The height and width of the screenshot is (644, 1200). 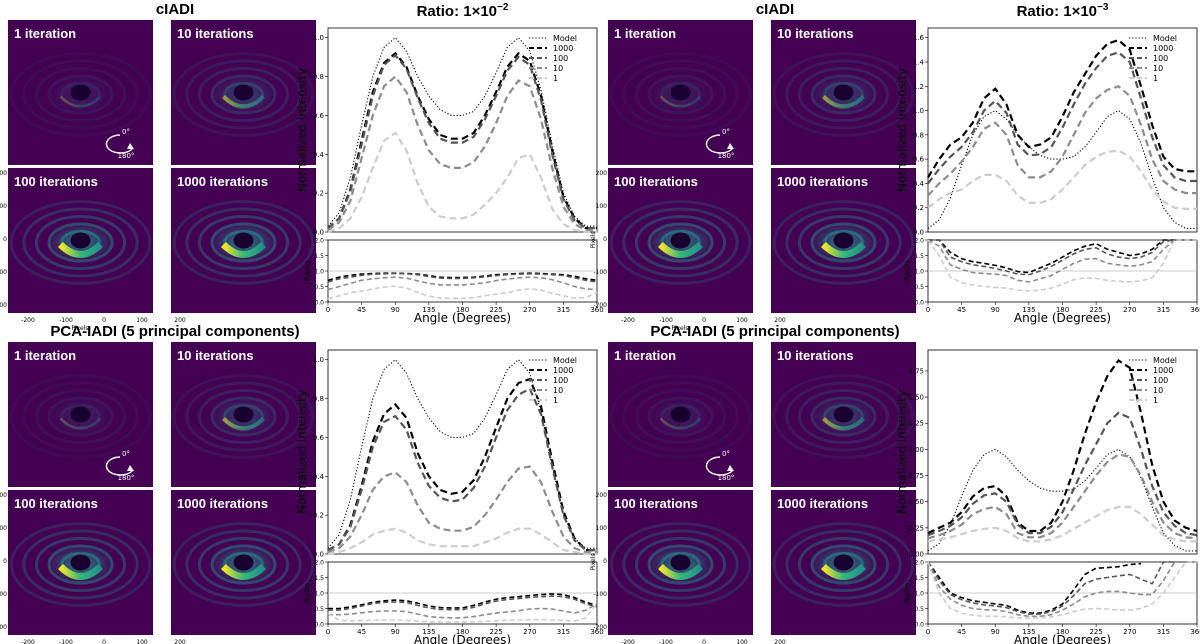 I want to click on y-tick-label: 1.2, so click(x=918, y=87).